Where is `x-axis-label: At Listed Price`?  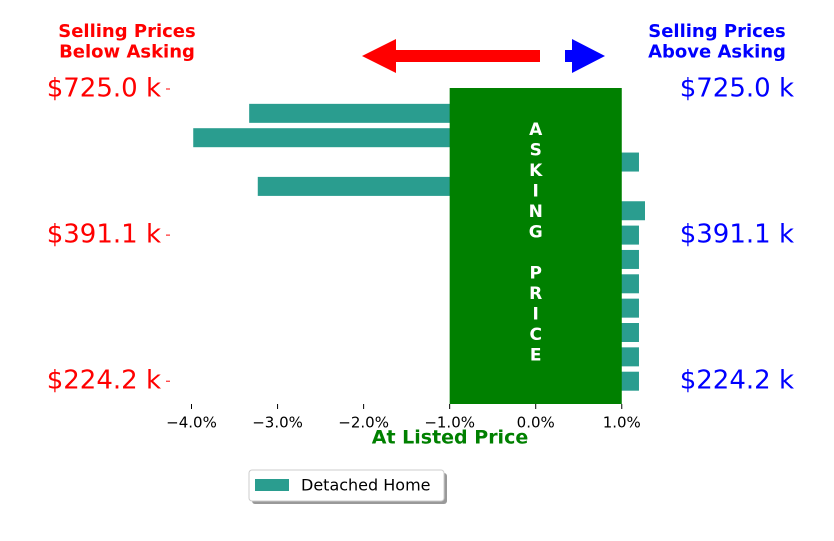 x-axis-label: At Listed Price is located at coordinates (450, 438).